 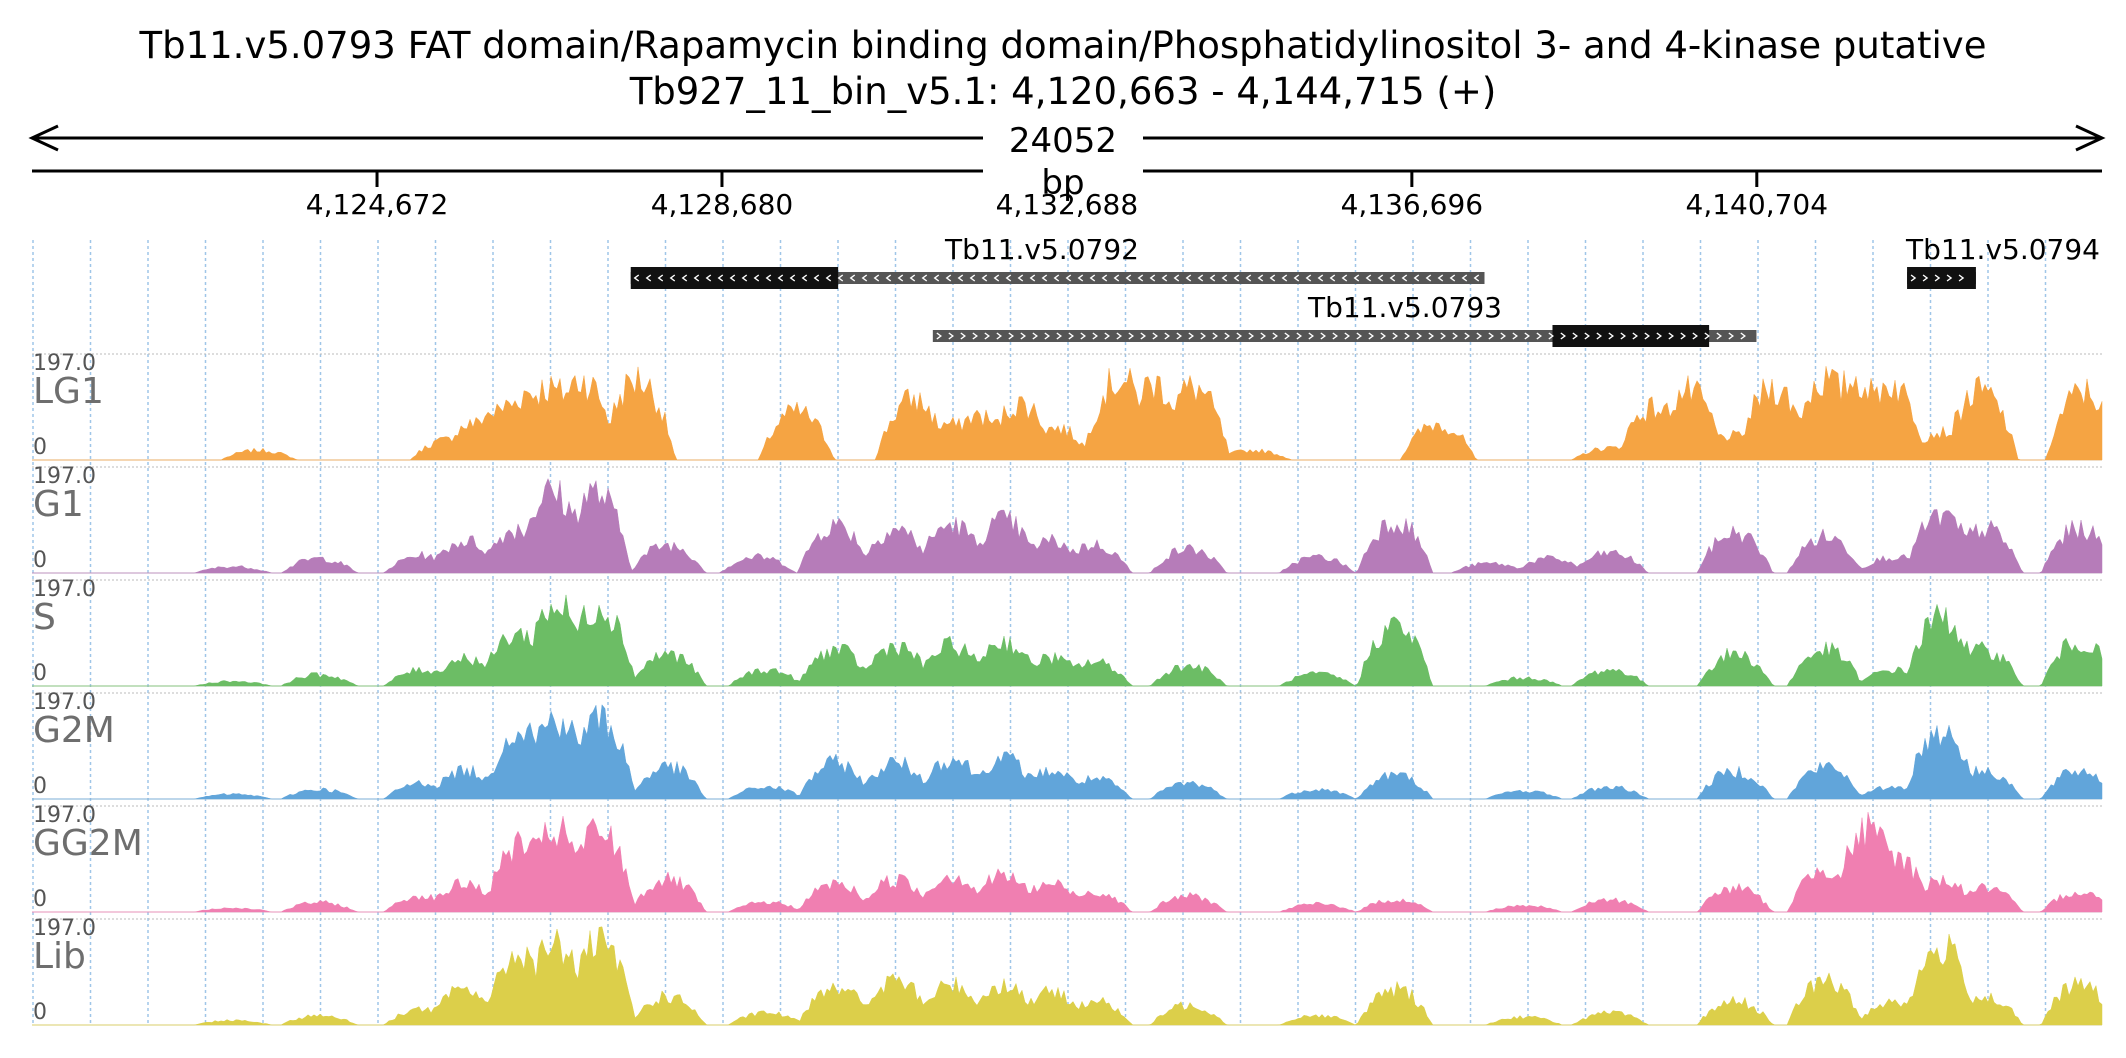 I want to click on gene-utr-bar, so click(x=1057, y=278).